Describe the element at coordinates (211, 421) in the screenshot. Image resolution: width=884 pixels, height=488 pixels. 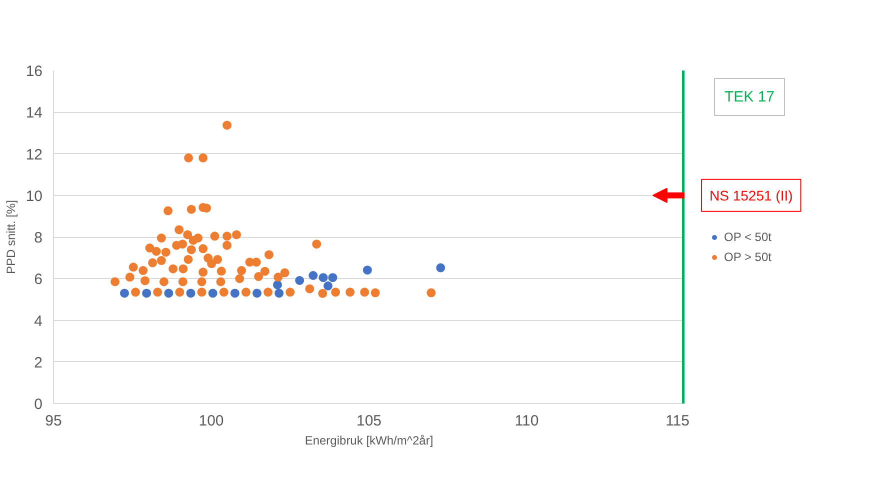
I see `x-tick-label: 100` at that location.